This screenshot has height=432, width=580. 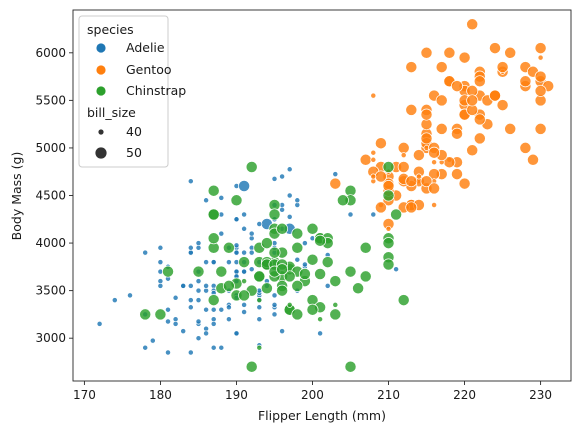 I want to click on x-tick-label: 170, so click(x=84, y=395).